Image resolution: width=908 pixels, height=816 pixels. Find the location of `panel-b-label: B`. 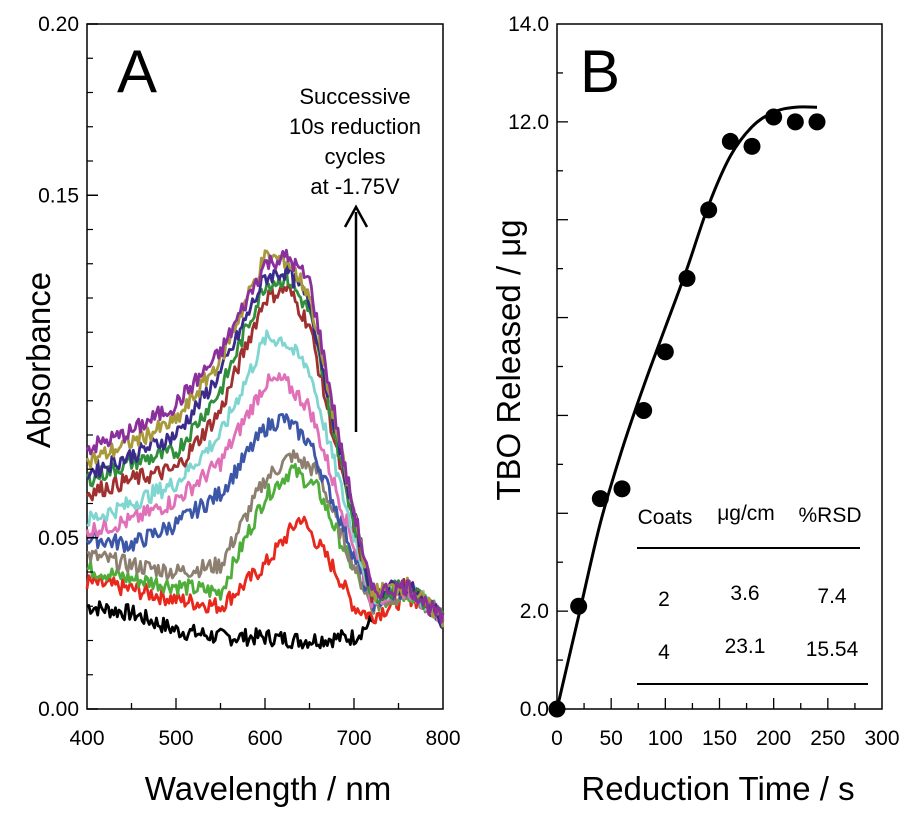

panel-b-label: B is located at coordinates (600, 71).